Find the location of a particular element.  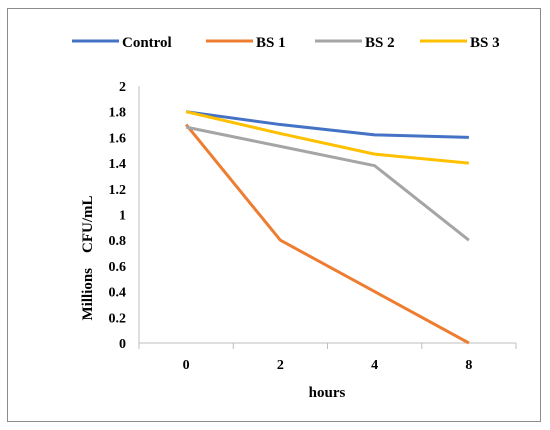

y-tick-label: 1.6 is located at coordinates (118, 138).